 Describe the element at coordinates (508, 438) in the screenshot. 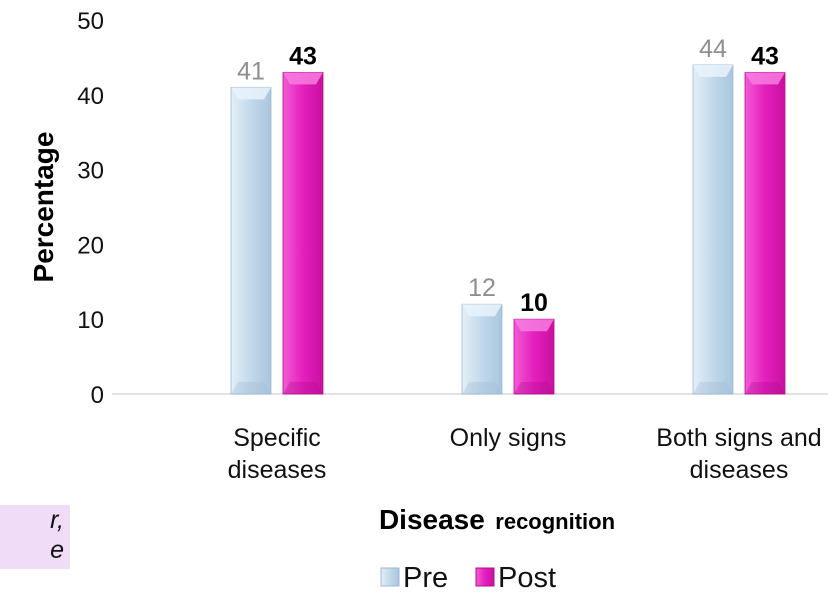

I see `category-label: Only signs` at that location.